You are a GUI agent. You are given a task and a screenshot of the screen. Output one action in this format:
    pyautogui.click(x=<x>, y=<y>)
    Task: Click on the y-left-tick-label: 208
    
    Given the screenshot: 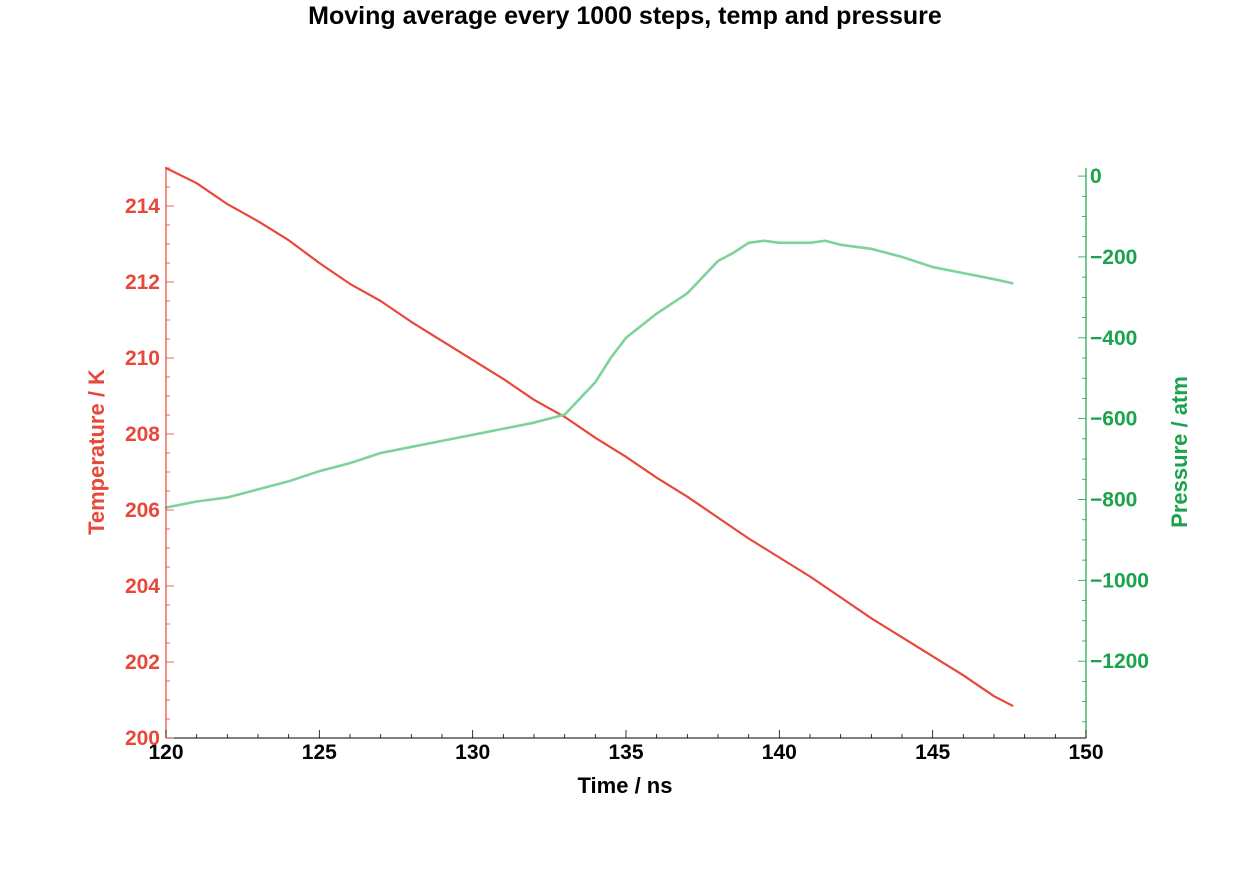 What is the action you would take?
    pyautogui.click(x=142, y=434)
    